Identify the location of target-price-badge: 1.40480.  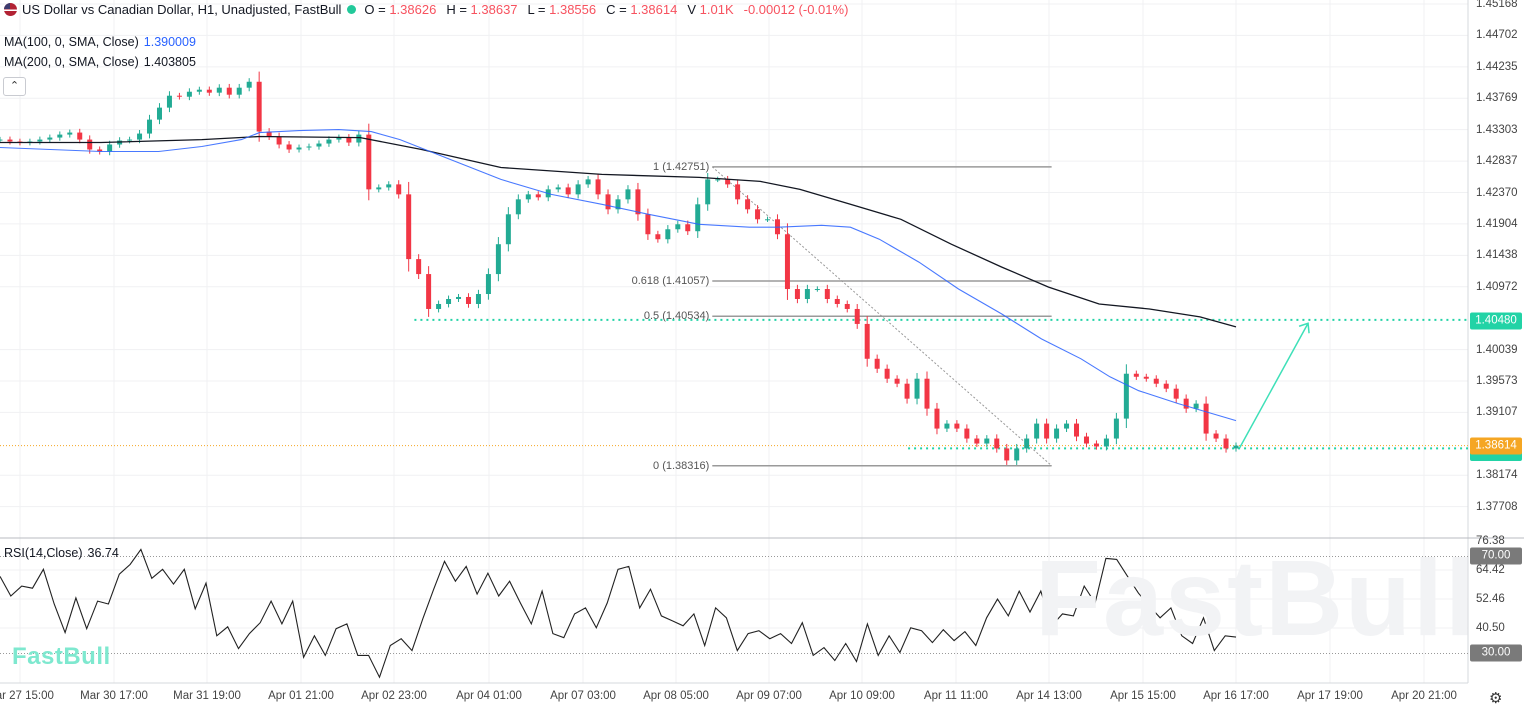
(1496, 321).